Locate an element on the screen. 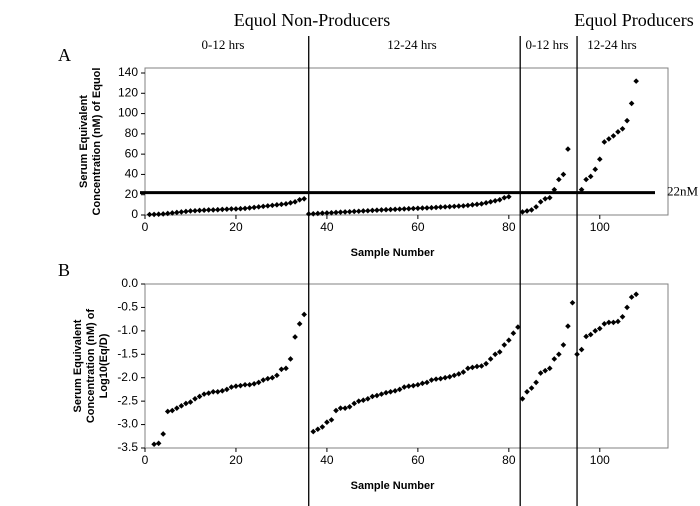 This screenshot has height=506, width=700. panel-label: B is located at coordinates (64, 270).